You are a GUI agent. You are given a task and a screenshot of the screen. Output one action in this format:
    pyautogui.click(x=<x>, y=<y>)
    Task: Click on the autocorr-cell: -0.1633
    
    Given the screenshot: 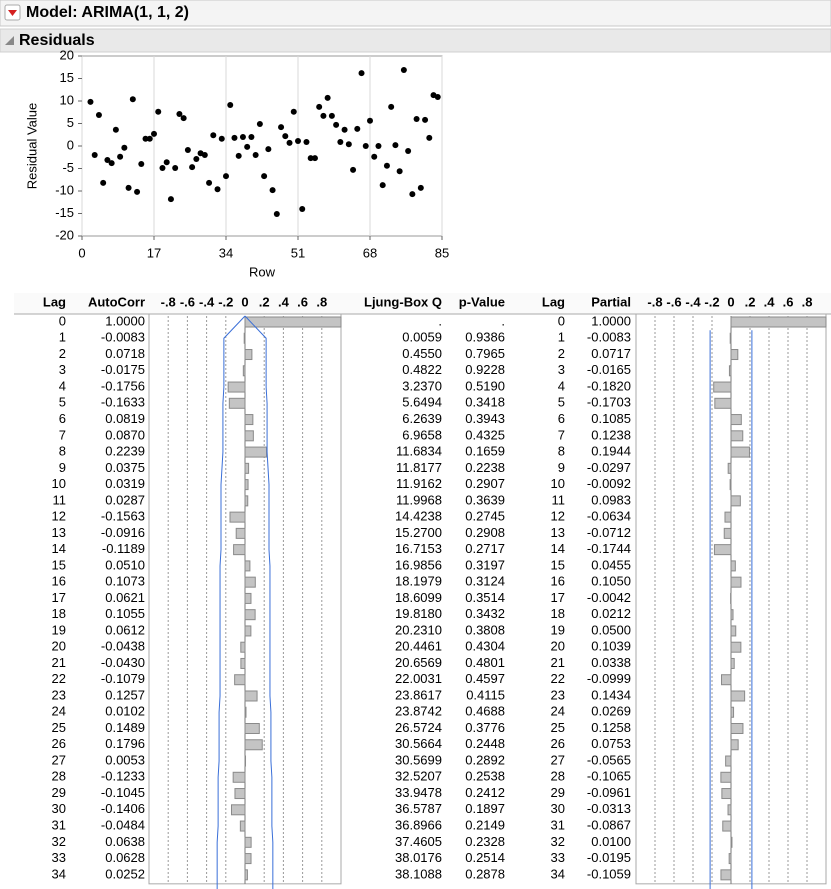 What is the action you would take?
    pyautogui.click(x=123, y=402)
    